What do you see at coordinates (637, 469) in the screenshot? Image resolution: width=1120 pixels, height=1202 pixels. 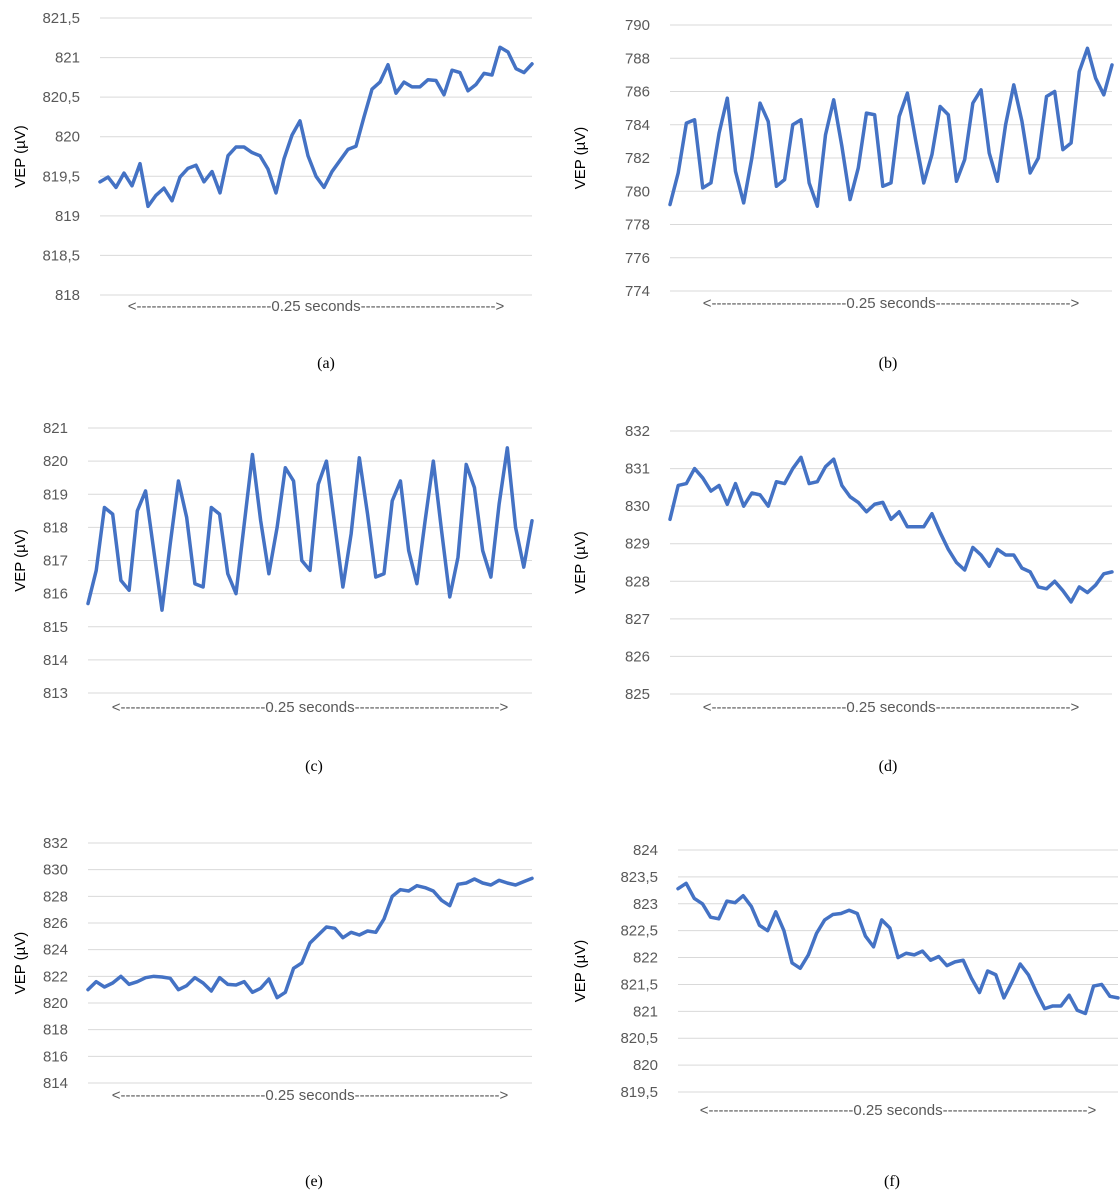 I see `y-tick-label: 831` at bounding box center [637, 469].